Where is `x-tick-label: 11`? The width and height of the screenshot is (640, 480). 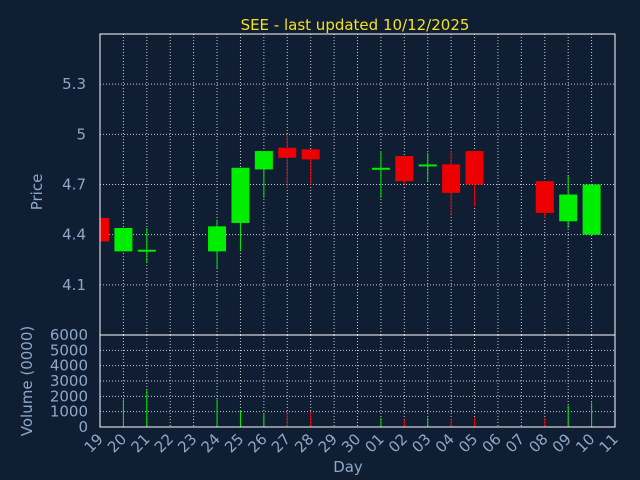 x-tick-label: 11 is located at coordinates (609, 443).